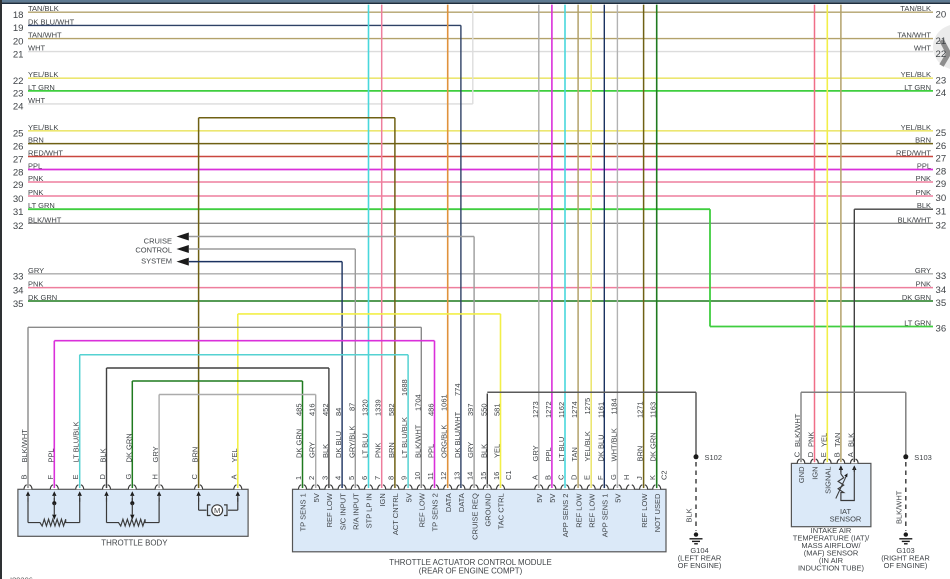 This screenshot has width=950, height=579. Describe the element at coordinates (801, 474) in the screenshot. I see `svg-text: GND` at that location.